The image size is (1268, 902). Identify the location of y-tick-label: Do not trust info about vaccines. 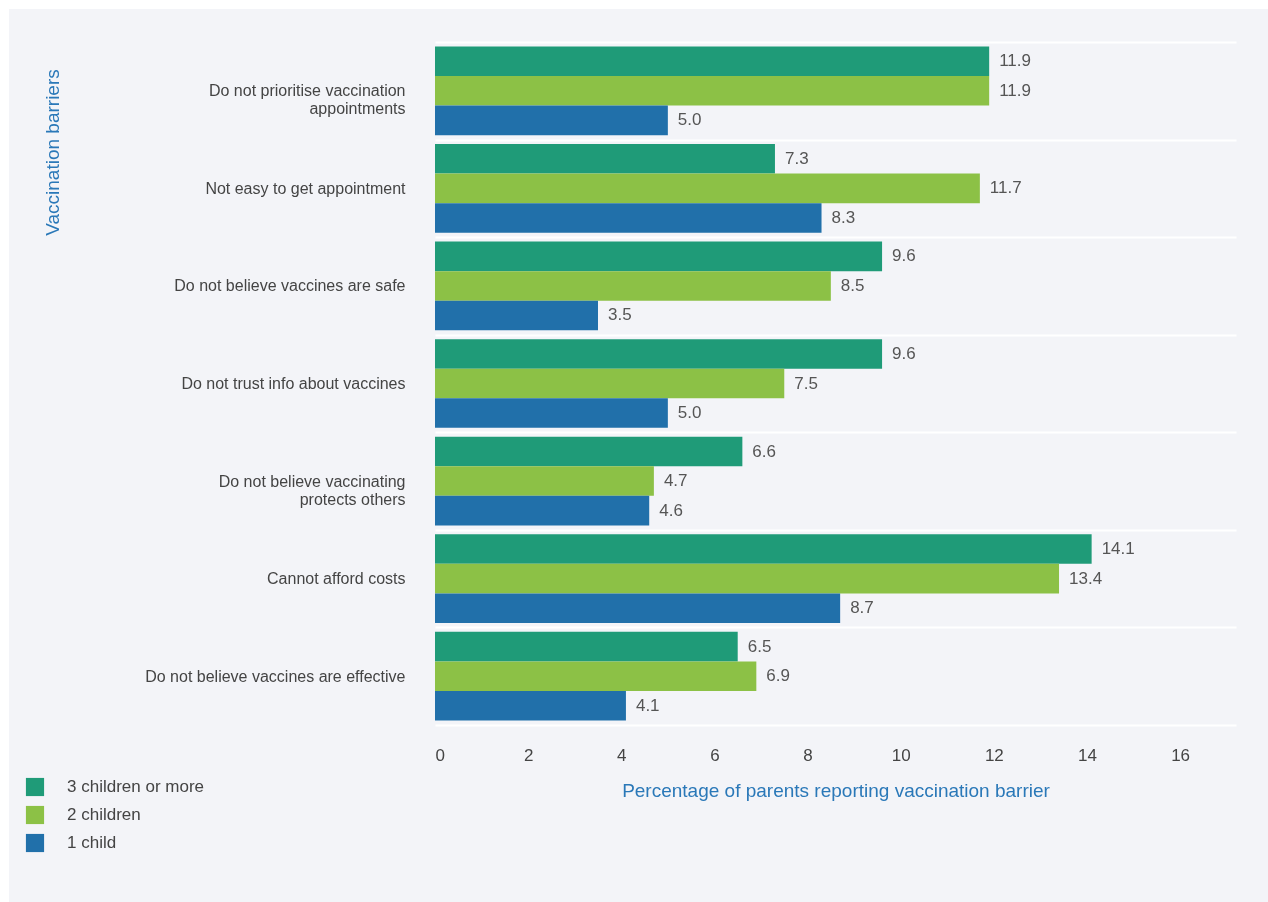
(293, 383).